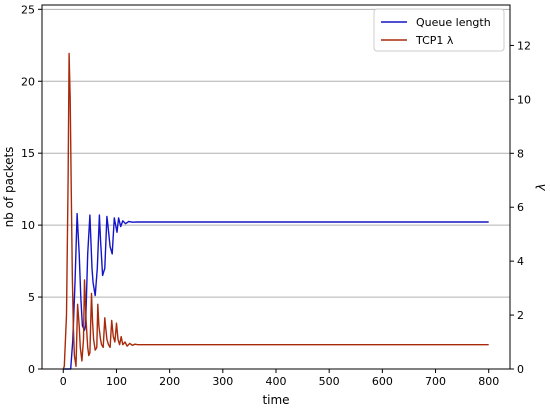 The height and width of the screenshot is (410, 550). Describe the element at coordinates (28, 9) in the screenshot. I see `y-left-tick-label: 25` at that location.